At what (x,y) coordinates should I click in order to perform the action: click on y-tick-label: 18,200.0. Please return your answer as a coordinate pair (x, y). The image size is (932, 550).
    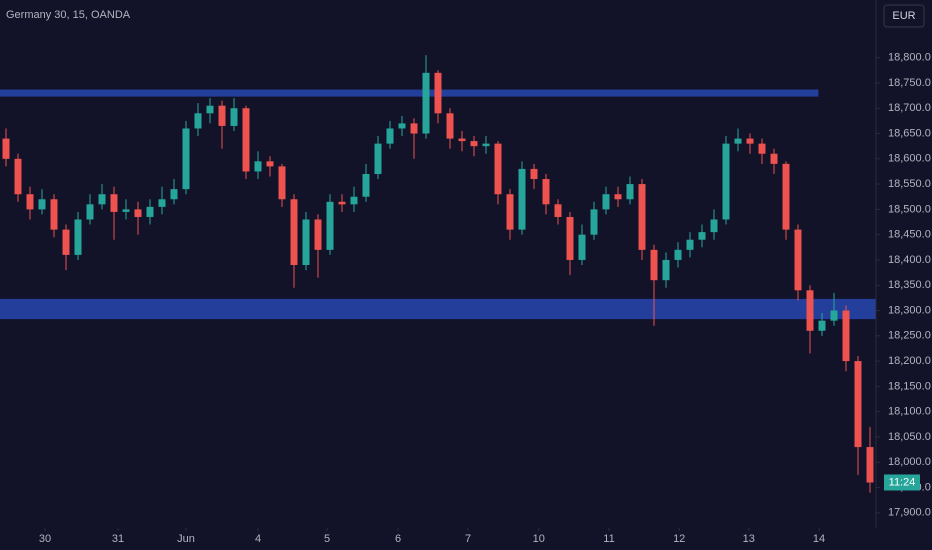
    Looking at the image, I should click on (909, 361).